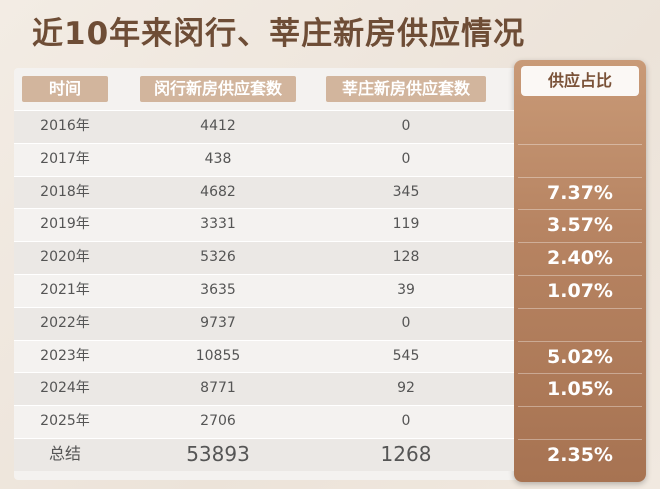 Image resolution: width=660 pixels, height=489 pixels. I want to click on table-cell: 92, so click(406, 388).